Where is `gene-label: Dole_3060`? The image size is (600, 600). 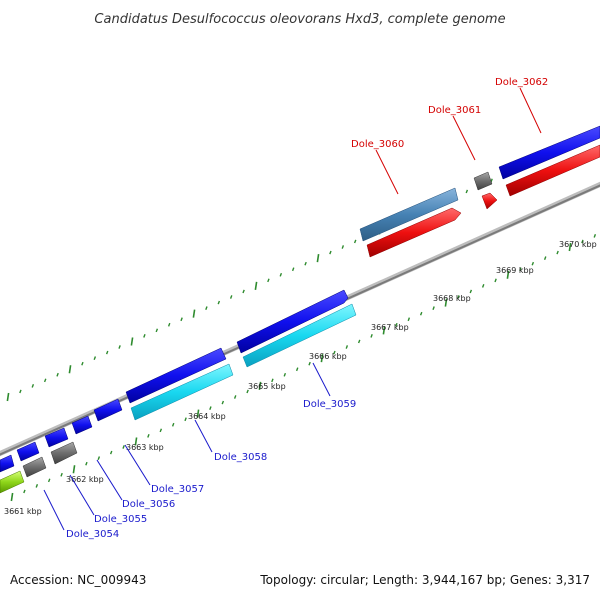
gene-label: Dole_3060 is located at coordinates (377, 144).